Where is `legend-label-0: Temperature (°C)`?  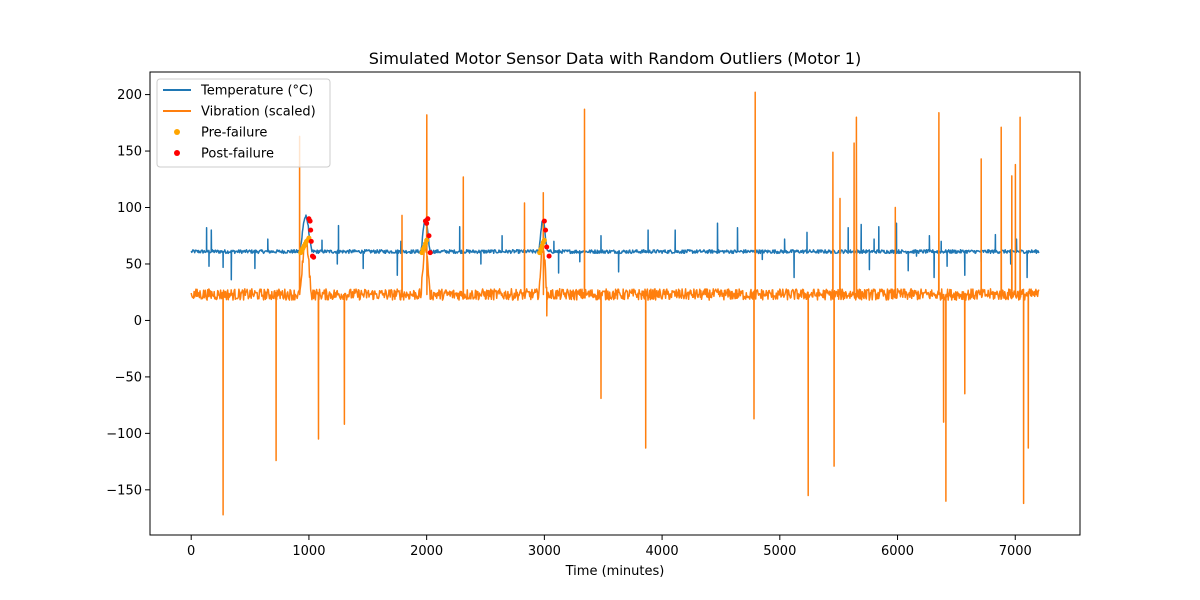 legend-label-0: Temperature (°C) is located at coordinates (256, 91).